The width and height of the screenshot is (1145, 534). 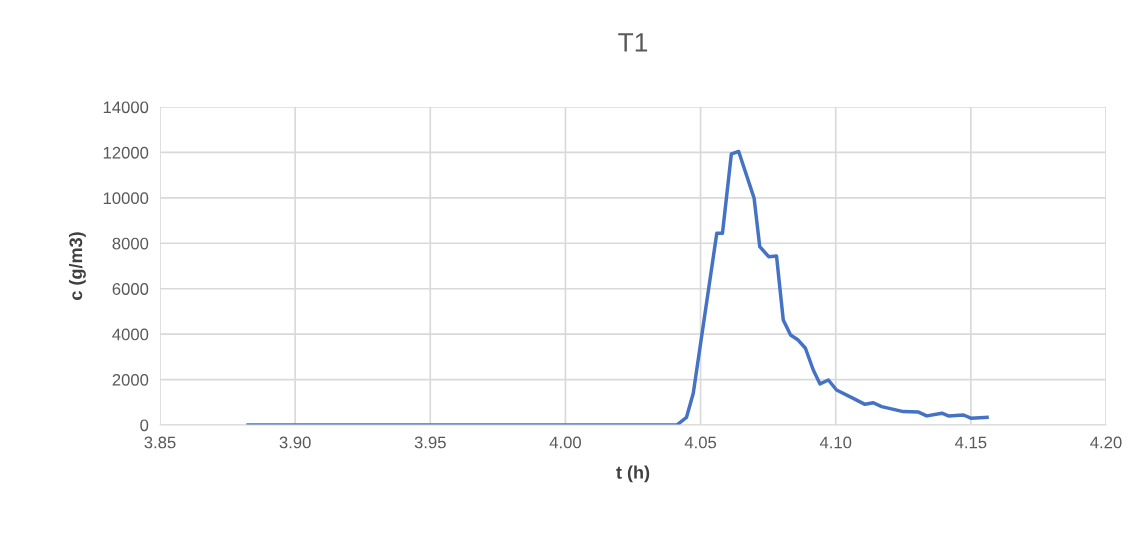 What do you see at coordinates (1106, 442) in the screenshot?
I see `x-tick-label: 4.20` at bounding box center [1106, 442].